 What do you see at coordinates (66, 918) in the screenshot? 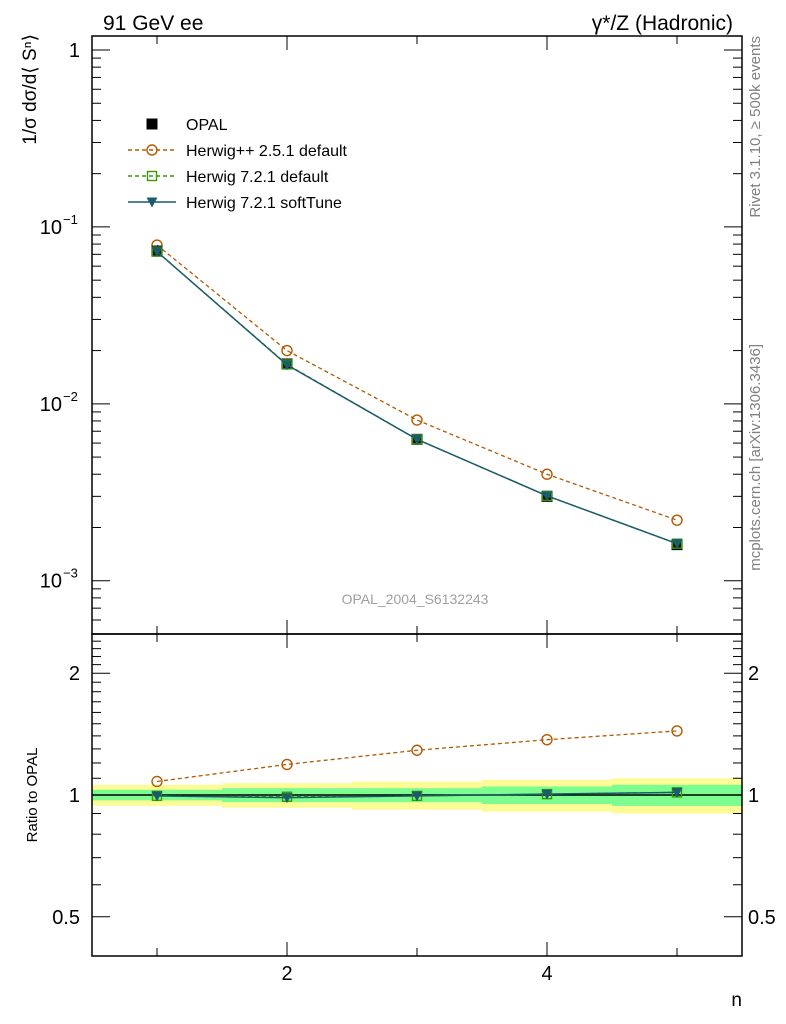
I see `ratio-y-tick-label: 0.5` at bounding box center [66, 918].